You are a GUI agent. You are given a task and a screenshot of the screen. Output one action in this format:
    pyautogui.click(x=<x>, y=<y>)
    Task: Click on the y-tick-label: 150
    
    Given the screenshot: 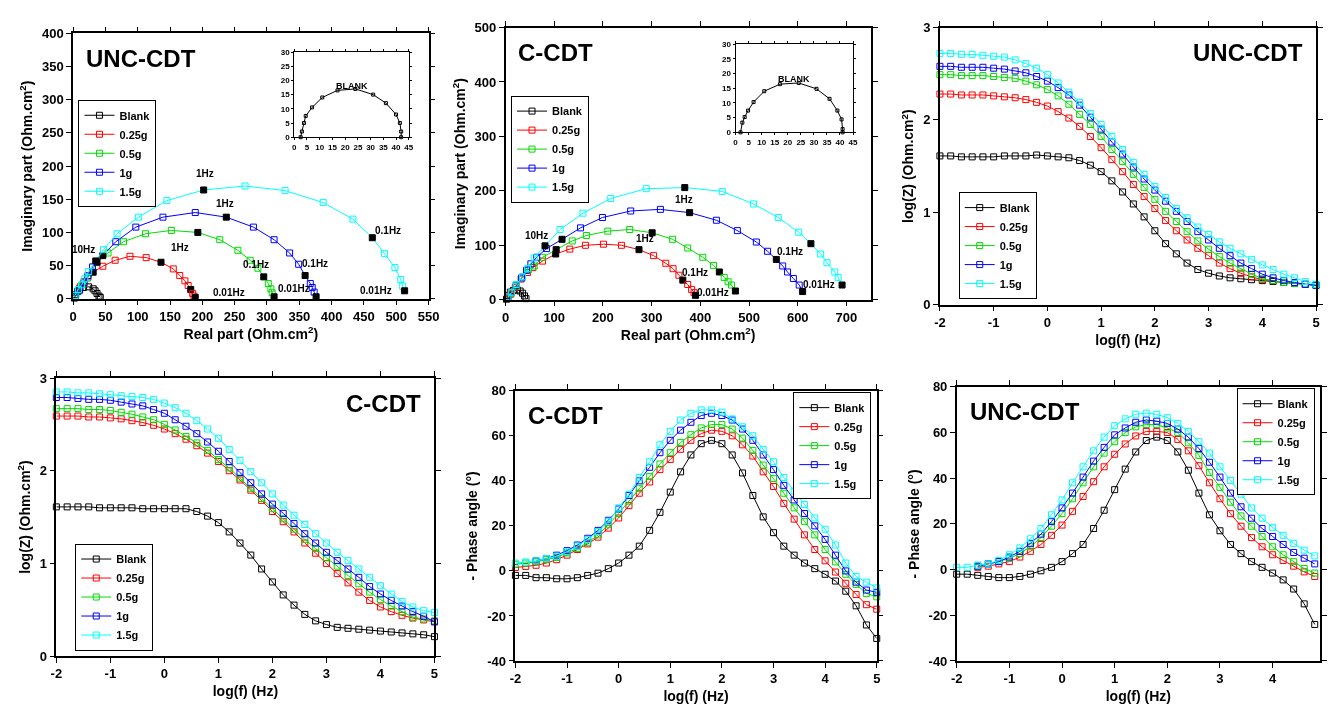 What is the action you would take?
    pyautogui.click(x=53, y=199)
    